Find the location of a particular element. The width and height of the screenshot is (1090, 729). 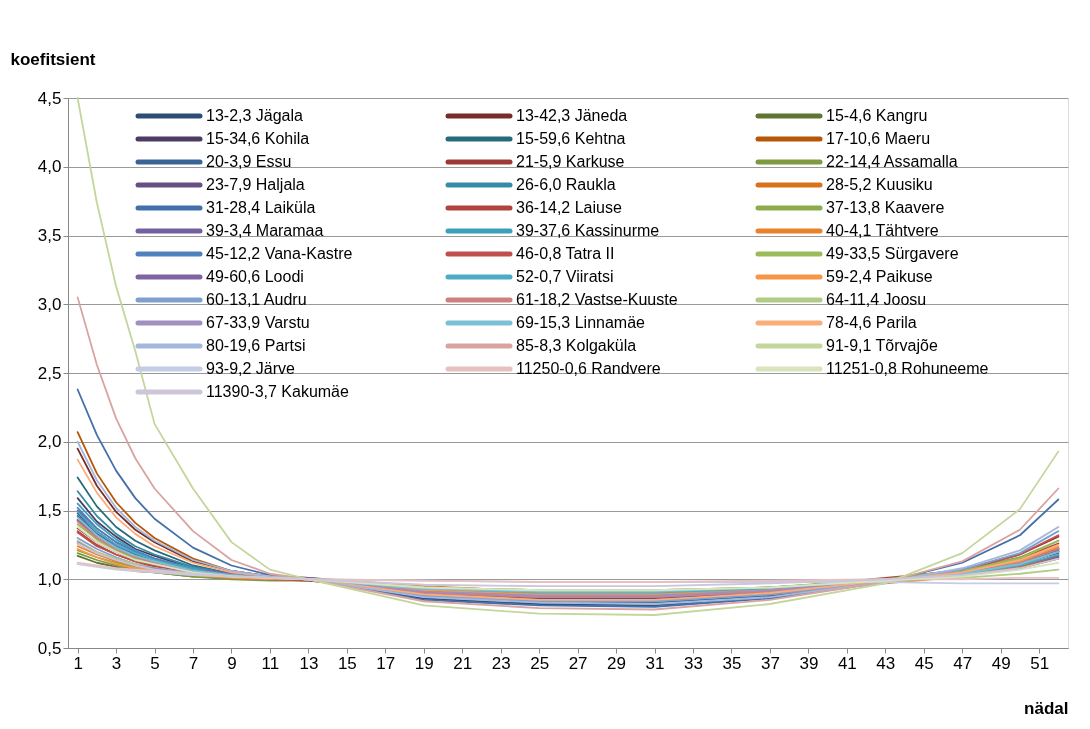

legend-label: 23-7,9 Haljala is located at coordinates (255, 184).